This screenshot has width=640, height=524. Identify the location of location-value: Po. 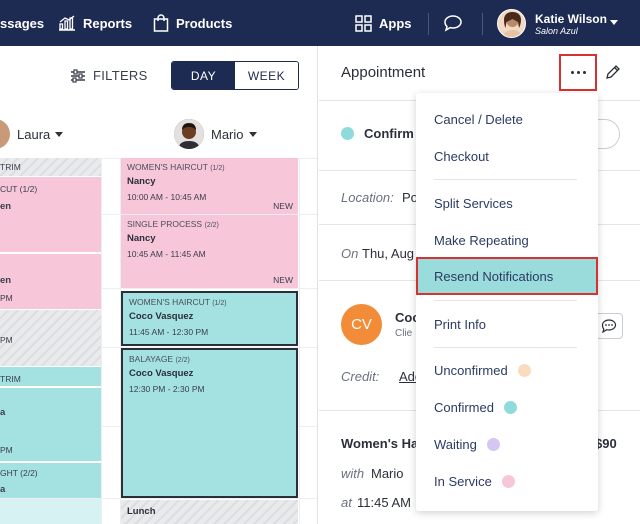
(410, 197).